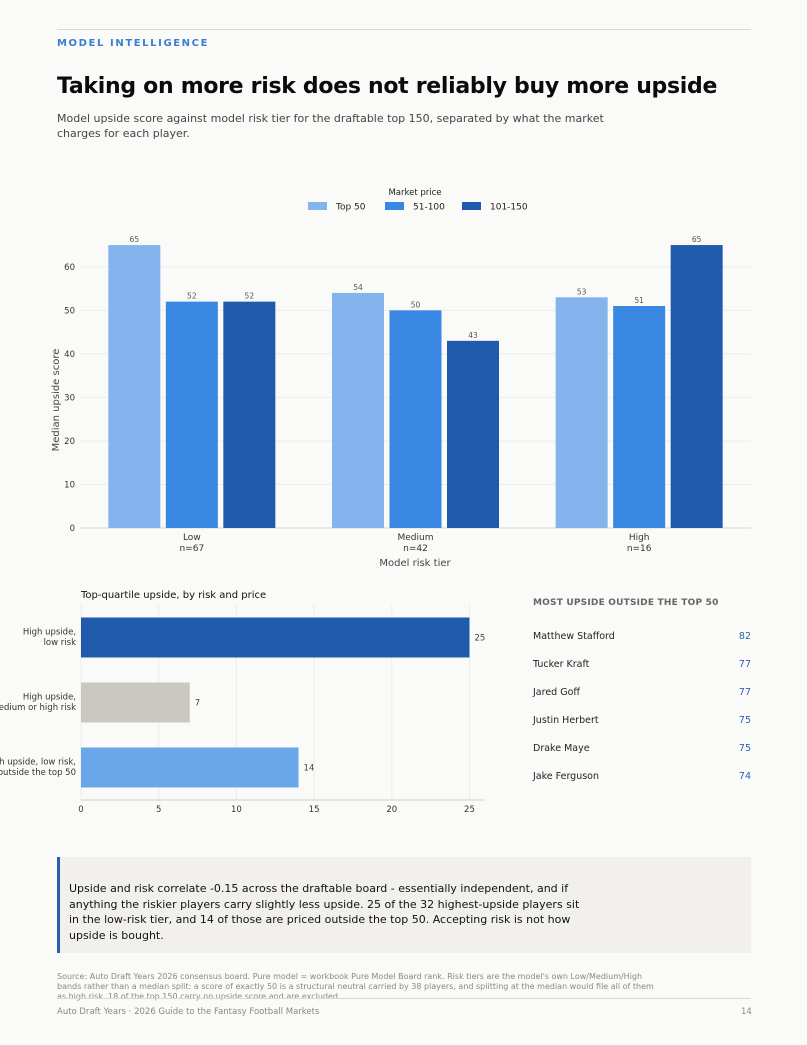  I want to click on player-name: Drake Maye, so click(561, 748).